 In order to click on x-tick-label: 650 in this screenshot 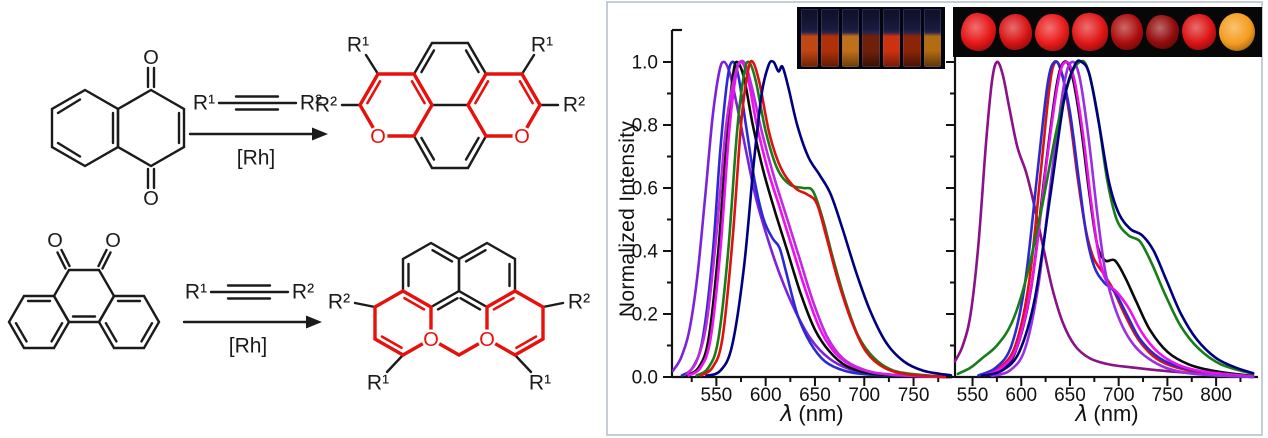, I will do `click(1070, 395)`.